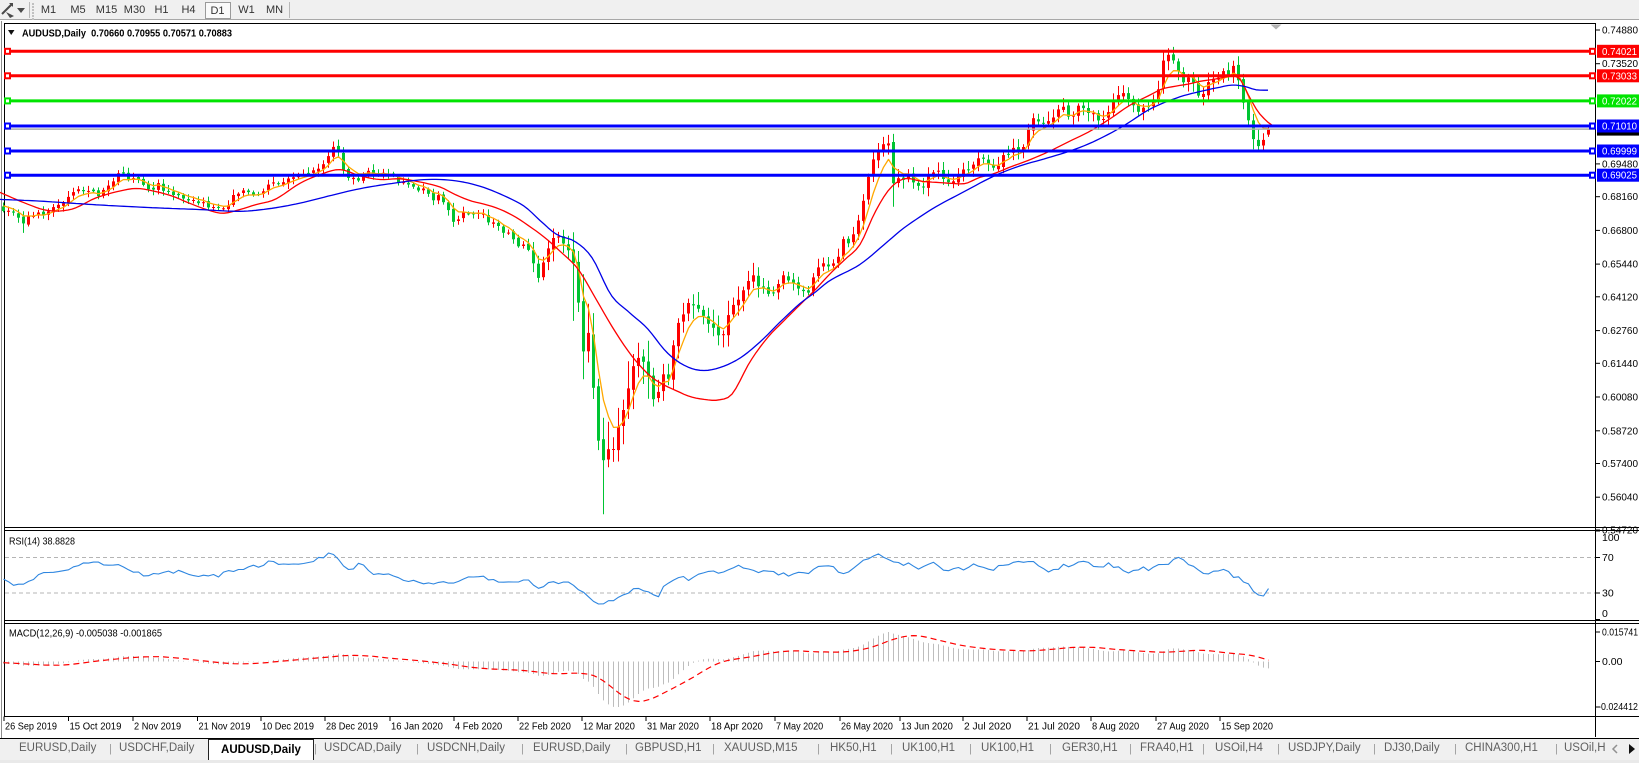 The image size is (1639, 768). Describe the element at coordinates (1620, 398) in the screenshot. I see `svg-text: 0.60080` at that location.